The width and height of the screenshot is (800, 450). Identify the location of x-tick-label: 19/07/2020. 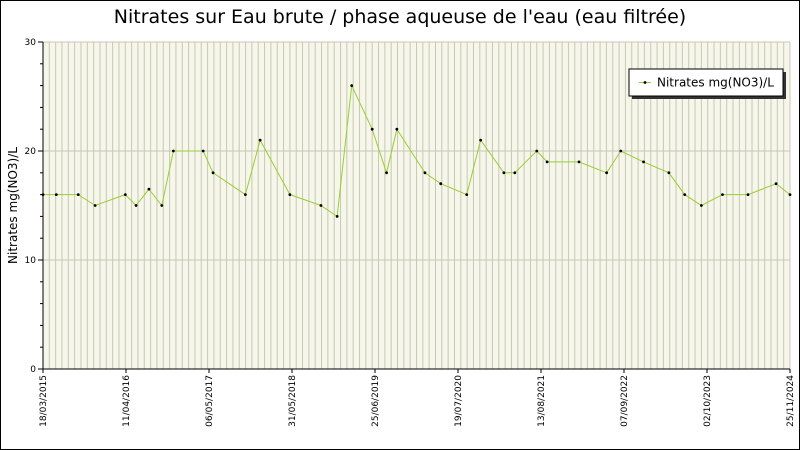
(459, 401).